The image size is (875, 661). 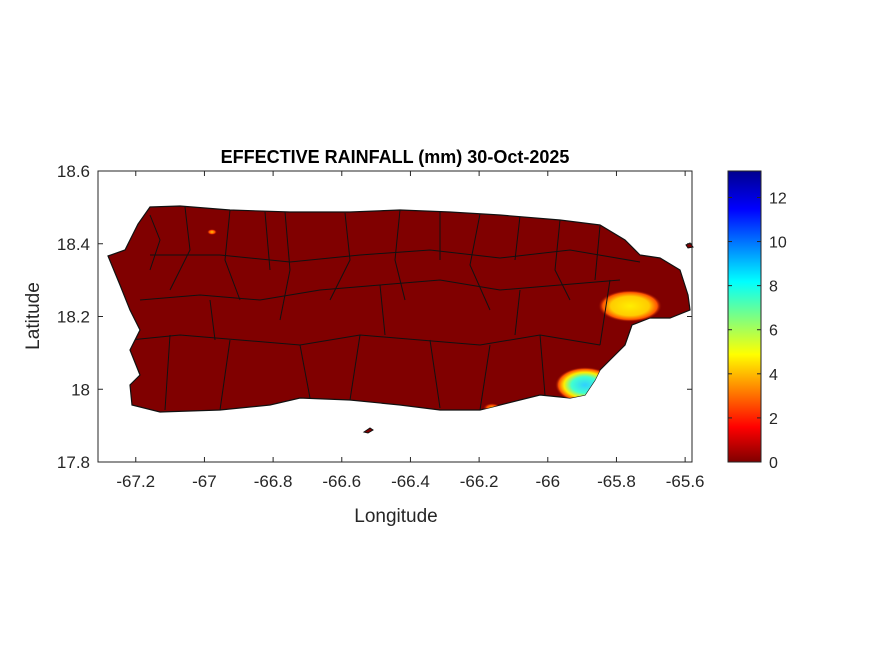 I want to click on y-tick-label: 18.2, so click(x=73, y=317).